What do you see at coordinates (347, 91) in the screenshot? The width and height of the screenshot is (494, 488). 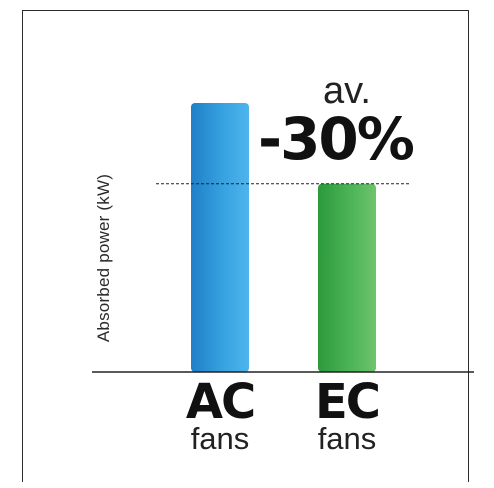 I see `annotation-prefix: av.` at bounding box center [347, 91].